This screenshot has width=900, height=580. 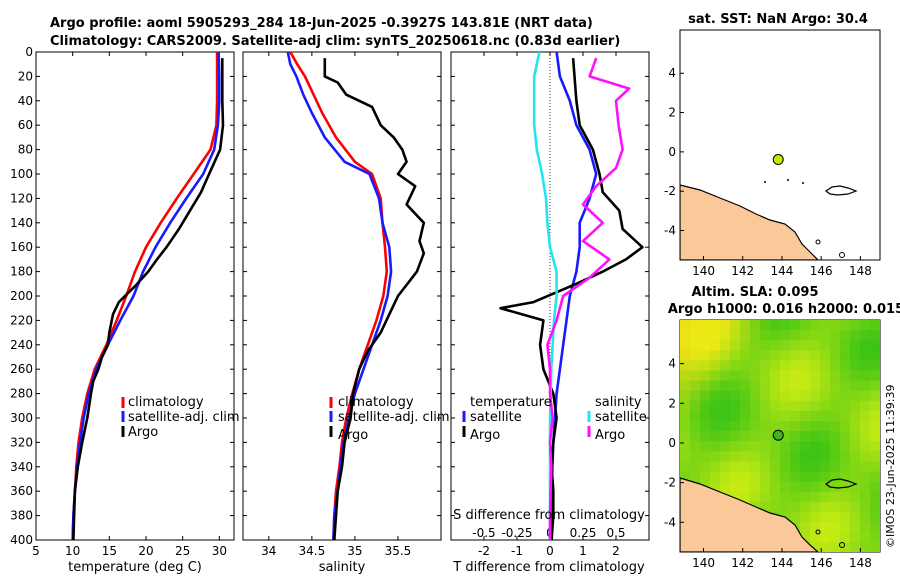 I want to click on legend-temperature-title: temperature, so click(x=511, y=402).